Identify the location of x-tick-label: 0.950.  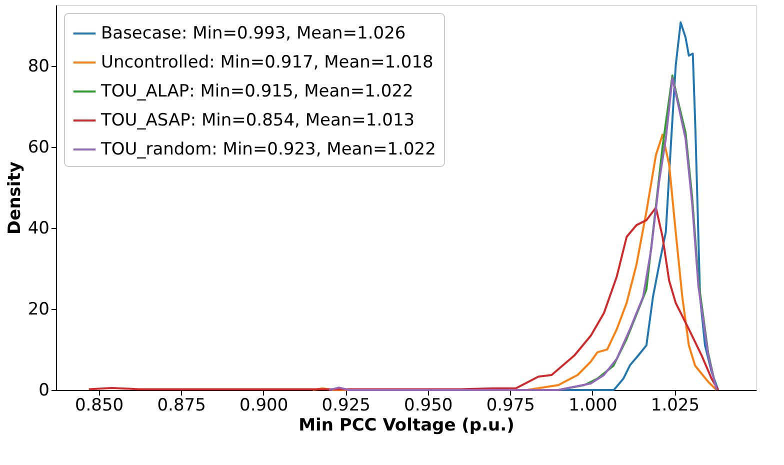
(428, 406).